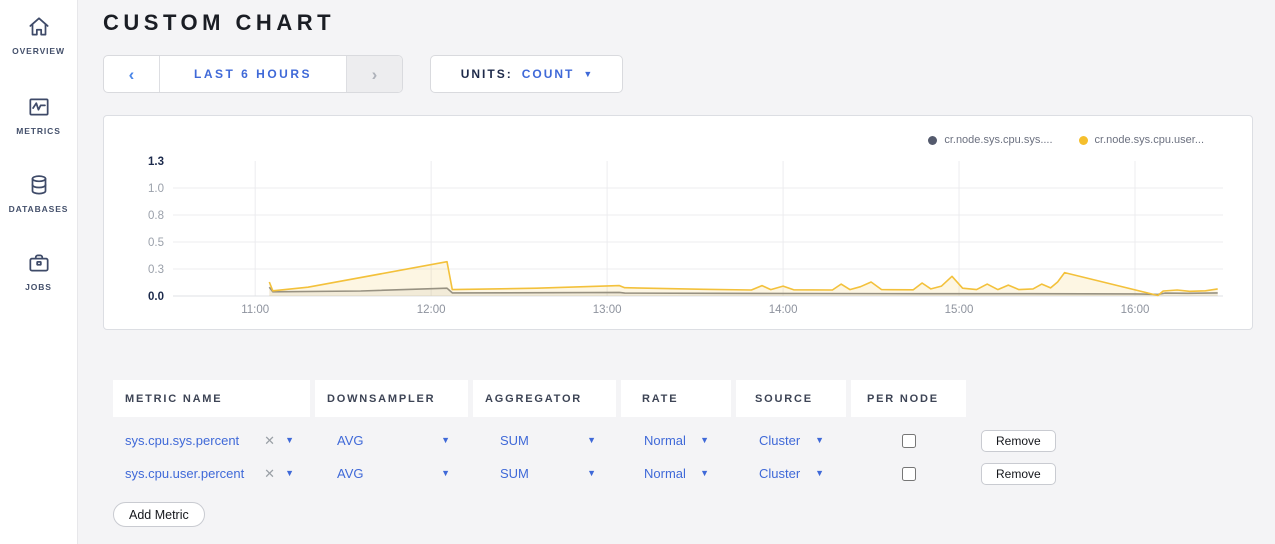 The width and height of the screenshot is (1275, 544). I want to click on time-range-prev-button: ‹, so click(132, 74).